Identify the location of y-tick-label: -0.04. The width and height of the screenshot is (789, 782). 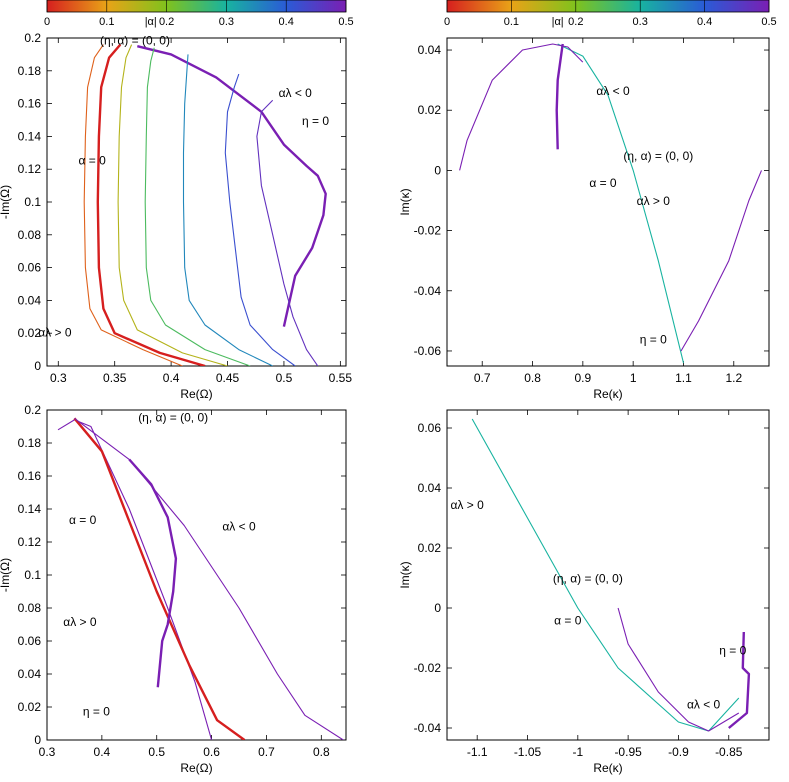
(428, 728).